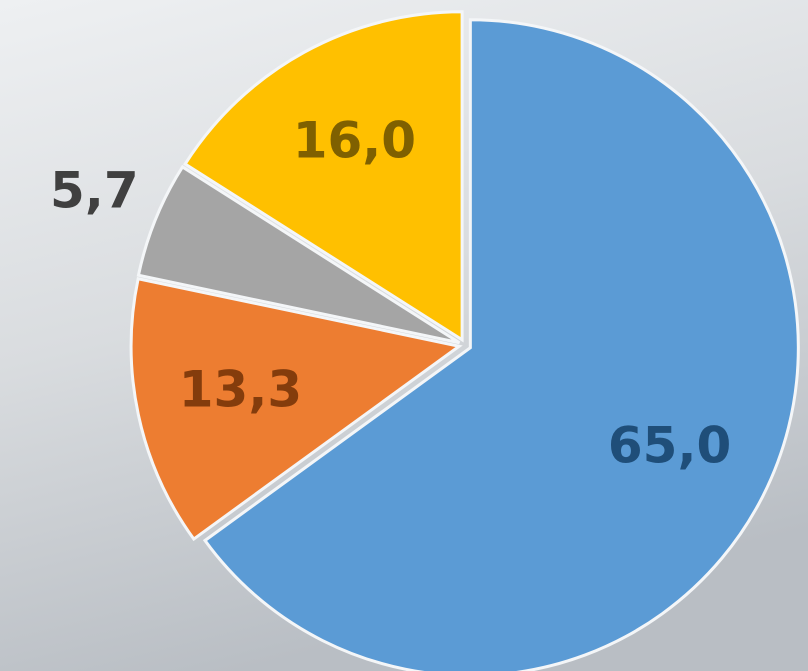 Image resolution: width=808 pixels, height=671 pixels. I want to click on data-label: 16,0, so click(354, 140).